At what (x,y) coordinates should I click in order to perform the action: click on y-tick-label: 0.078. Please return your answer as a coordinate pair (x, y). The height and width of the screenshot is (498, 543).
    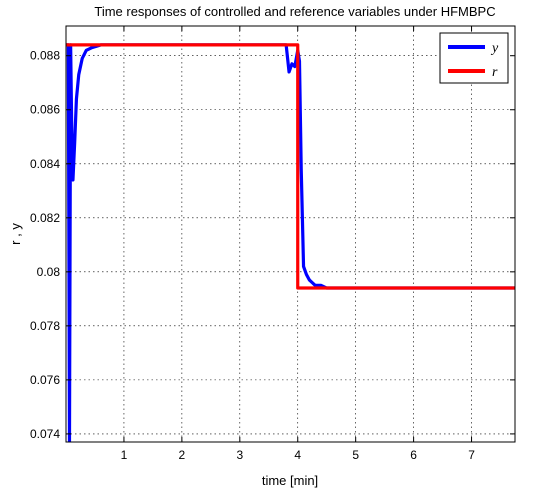
    Looking at the image, I should click on (45, 326).